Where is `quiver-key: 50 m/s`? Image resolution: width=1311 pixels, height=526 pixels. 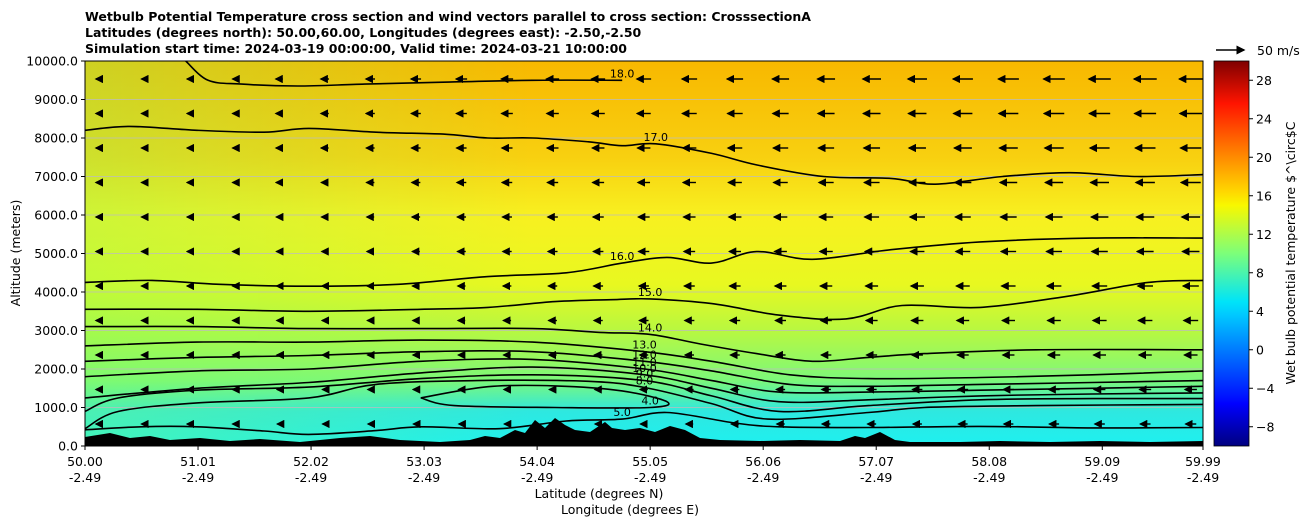
quiver-key: 50 m/s is located at coordinates (1258, 50).